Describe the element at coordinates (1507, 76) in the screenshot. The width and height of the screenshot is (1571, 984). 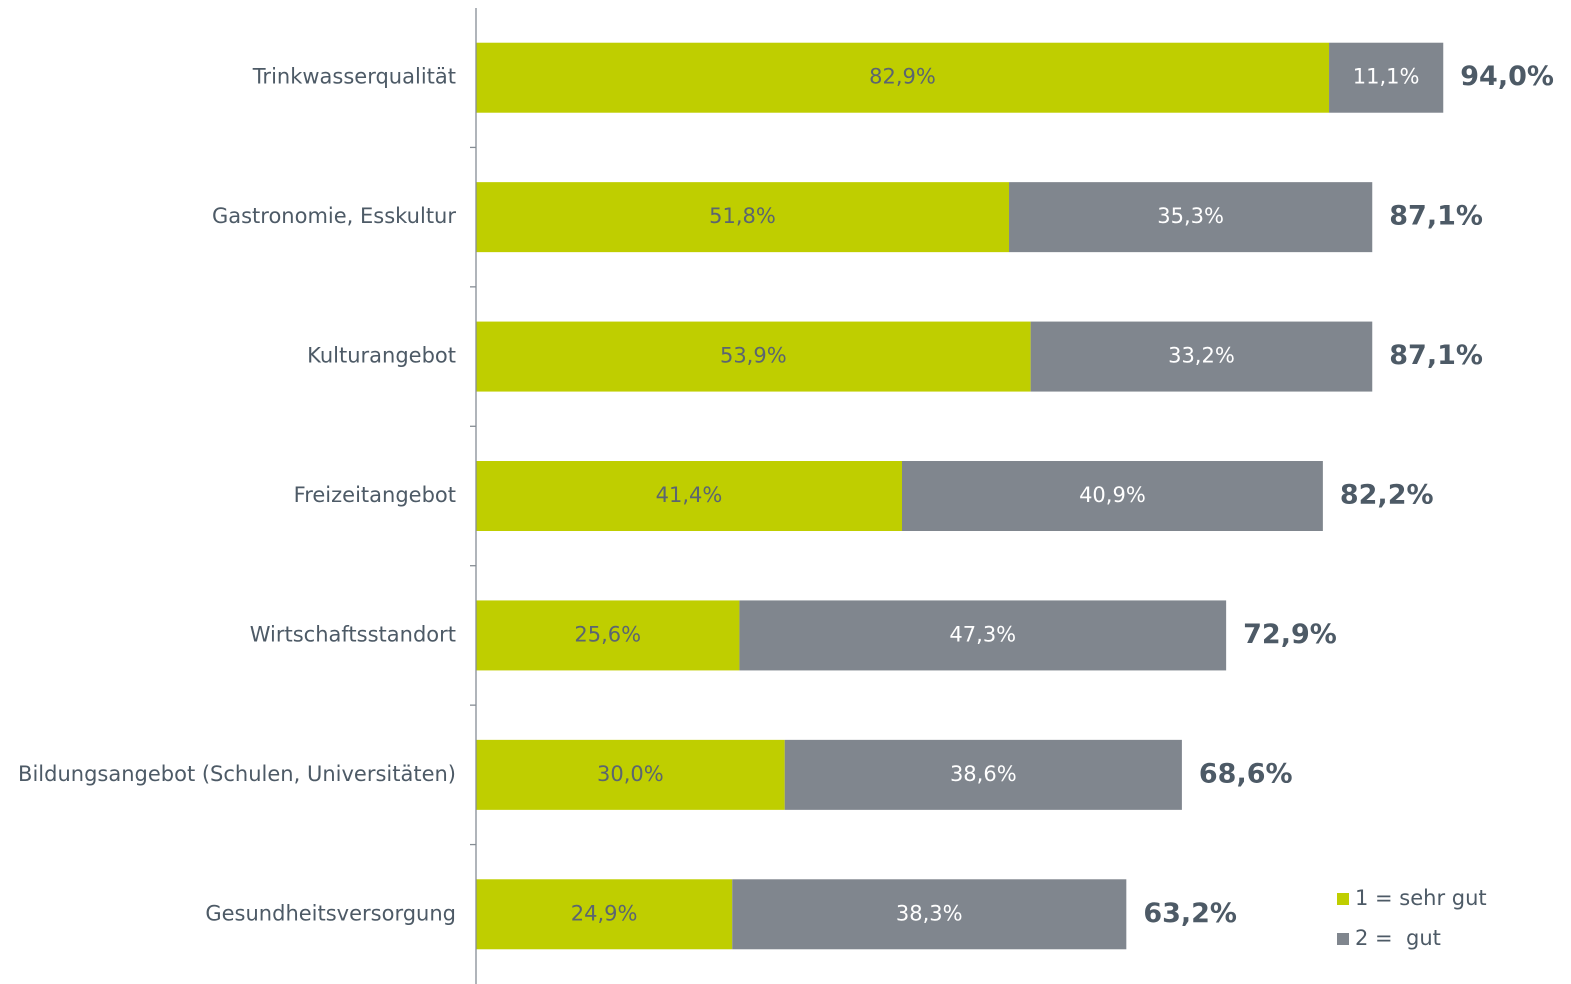
I see `total-label: 94,0%` at that location.